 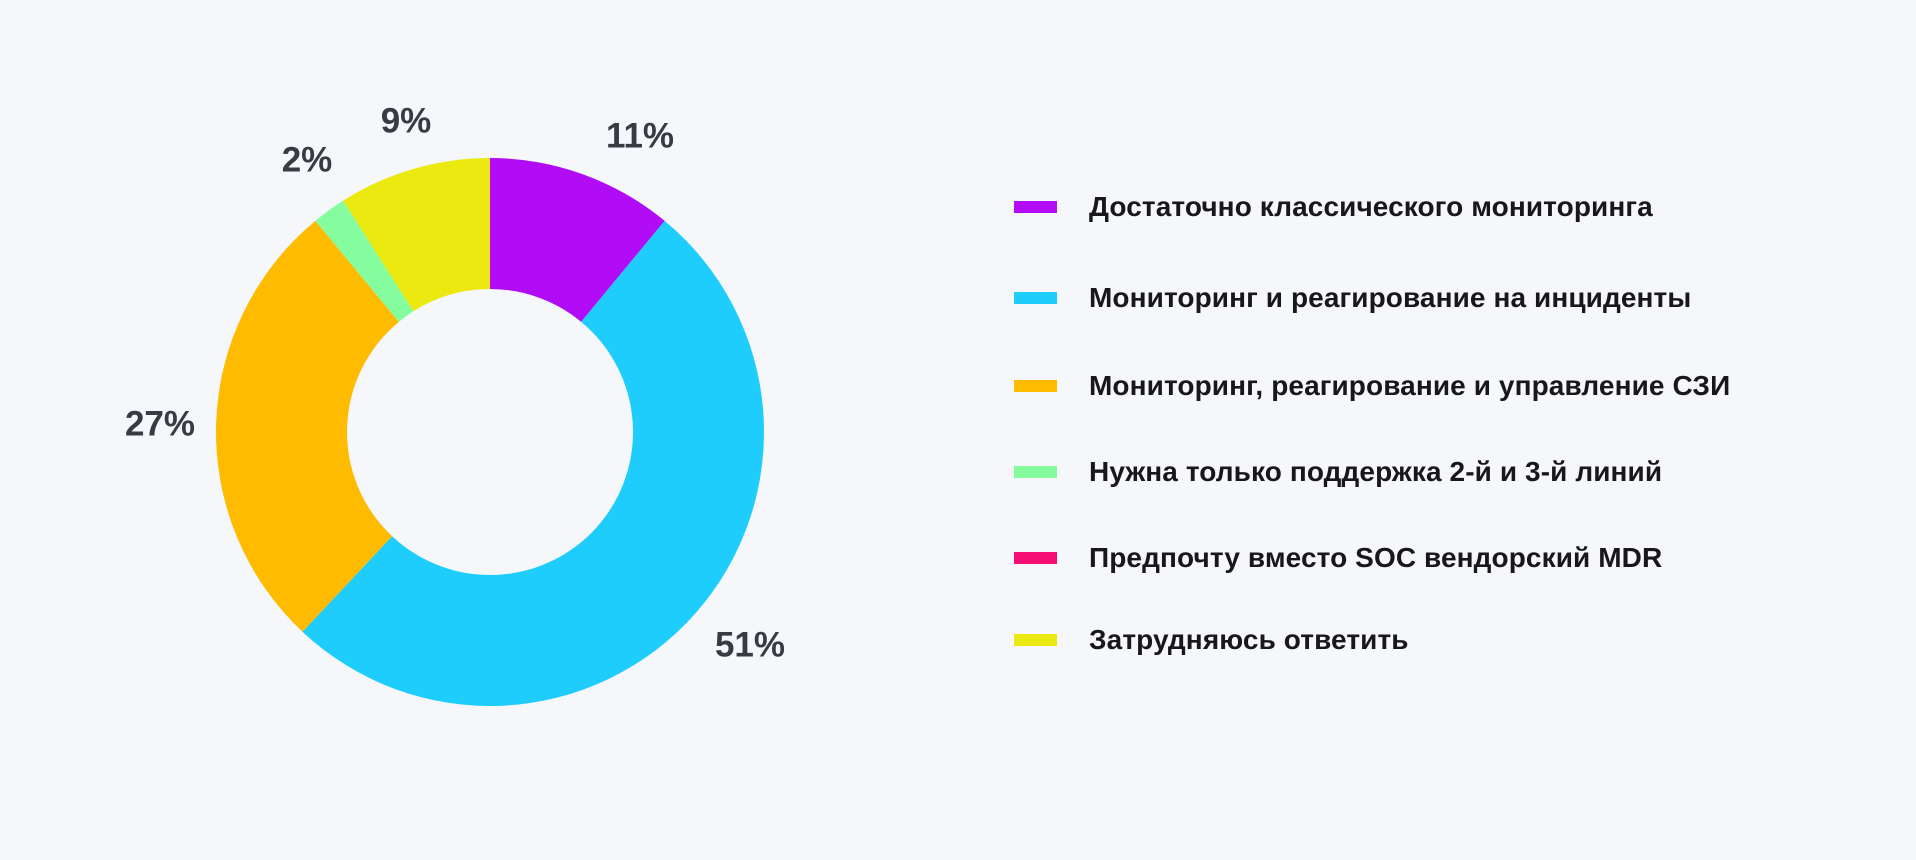 I want to click on legend-label: Мониторинг и реагирование на инциденты, so click(x=1390, y=297).